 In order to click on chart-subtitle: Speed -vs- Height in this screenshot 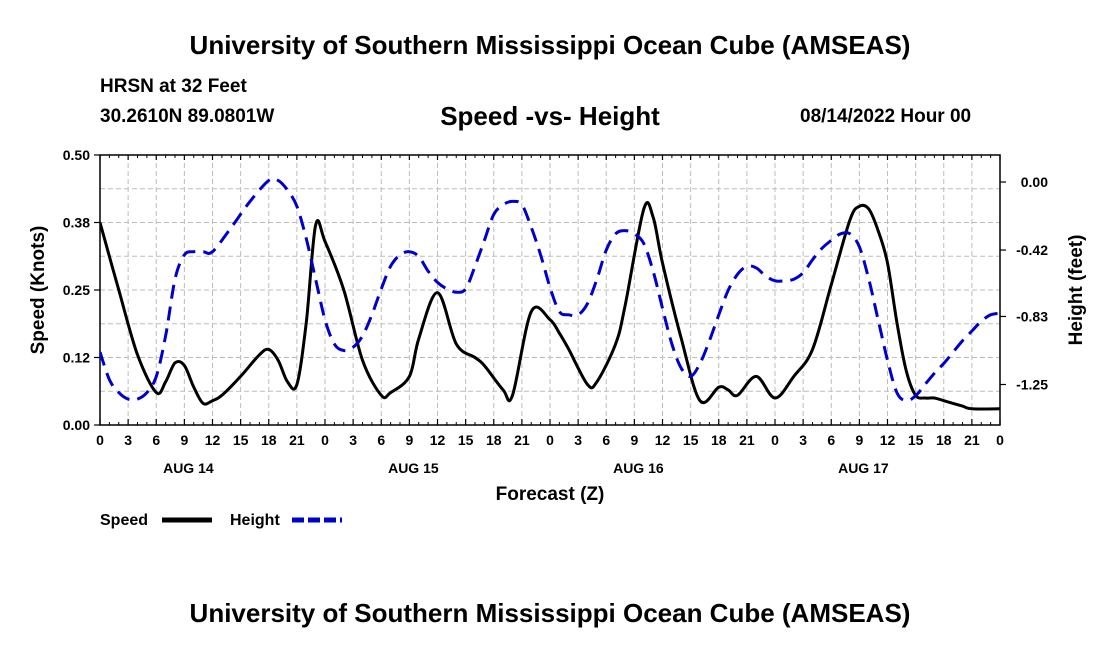, I will do `click(550, 116)`.